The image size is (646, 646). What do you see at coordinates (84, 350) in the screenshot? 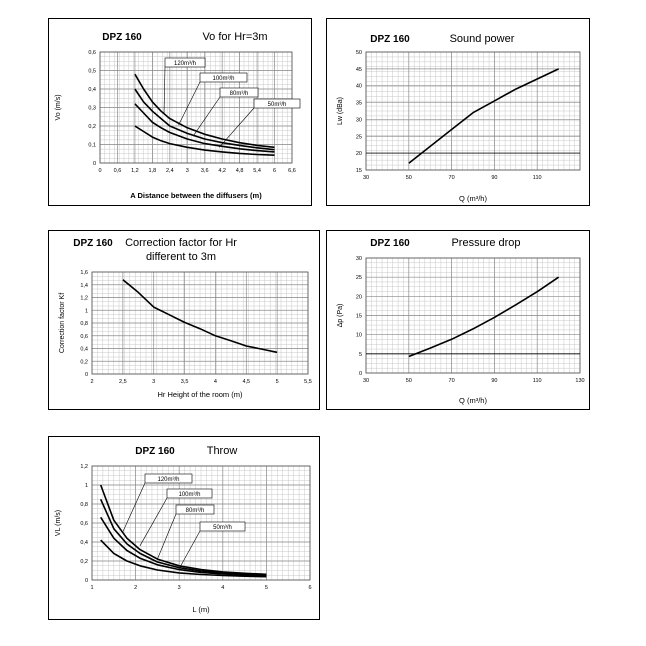
I see `kf-y-tick-label: 0,4` at bounding box center [84, 350].